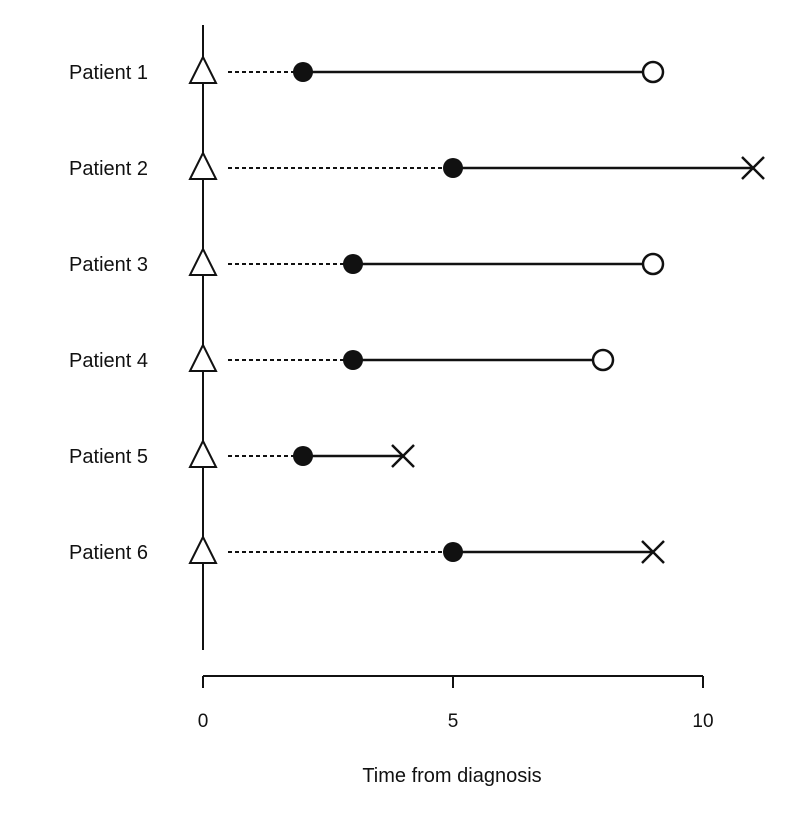 This screenshot has height=822, width=802. What do you see at coordinates (203, 721) in the screenshot?
I see `x-tick-label: 0` at bounding box center [203, 721].